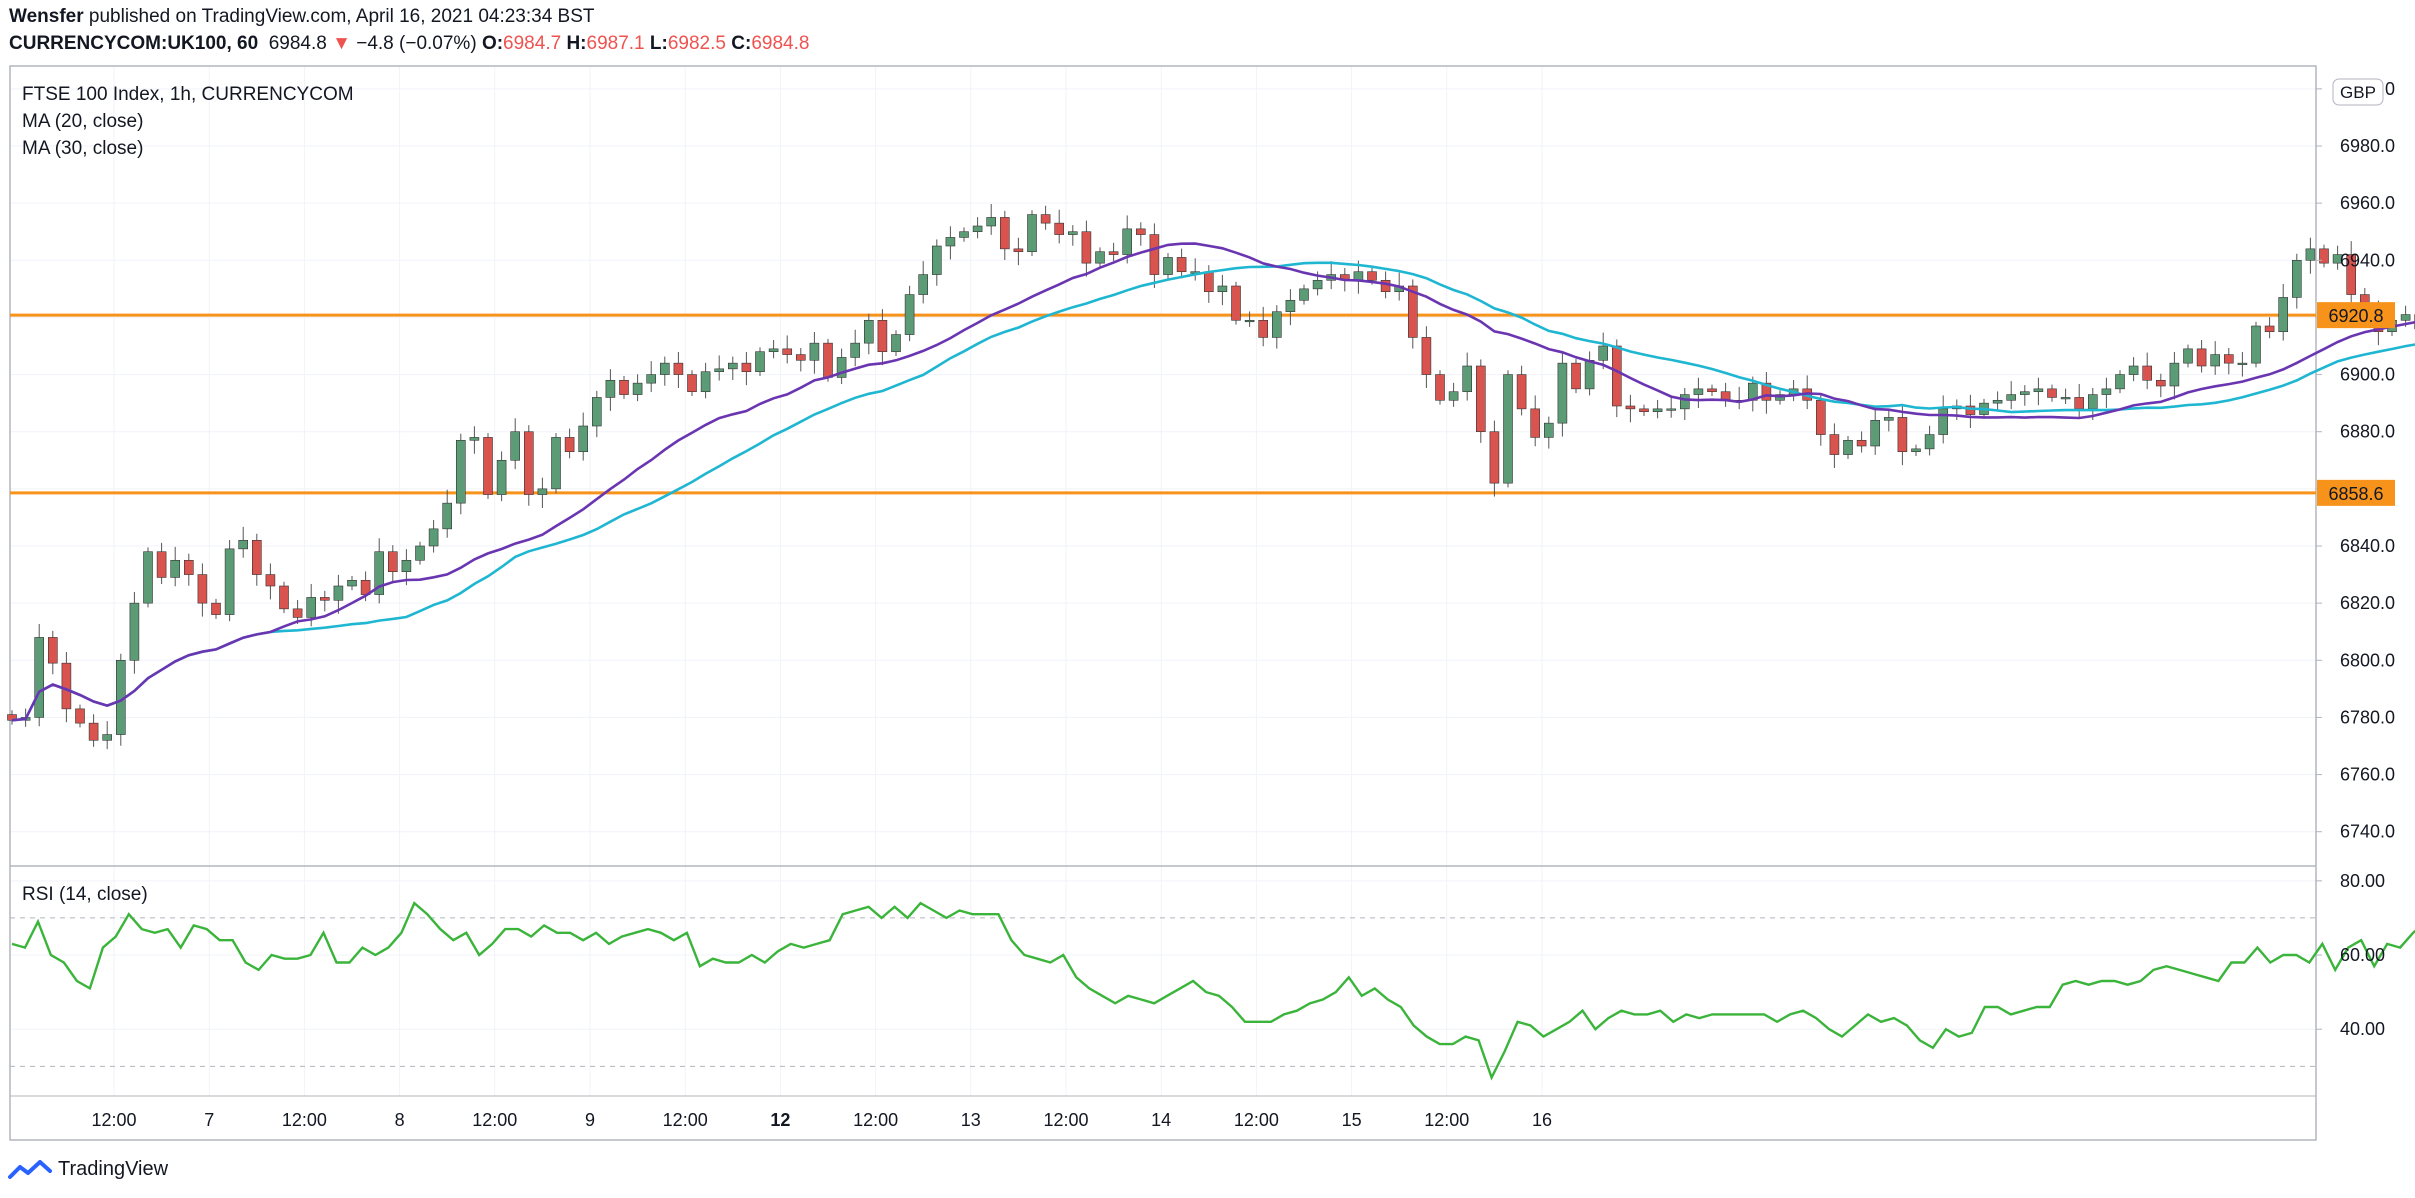 The height and width of the screenshot is (1198, 2415). Describe the element at coordinates (82, 148) in the screenshot. I see `ma30-legend: MA (30, close)` at that location.